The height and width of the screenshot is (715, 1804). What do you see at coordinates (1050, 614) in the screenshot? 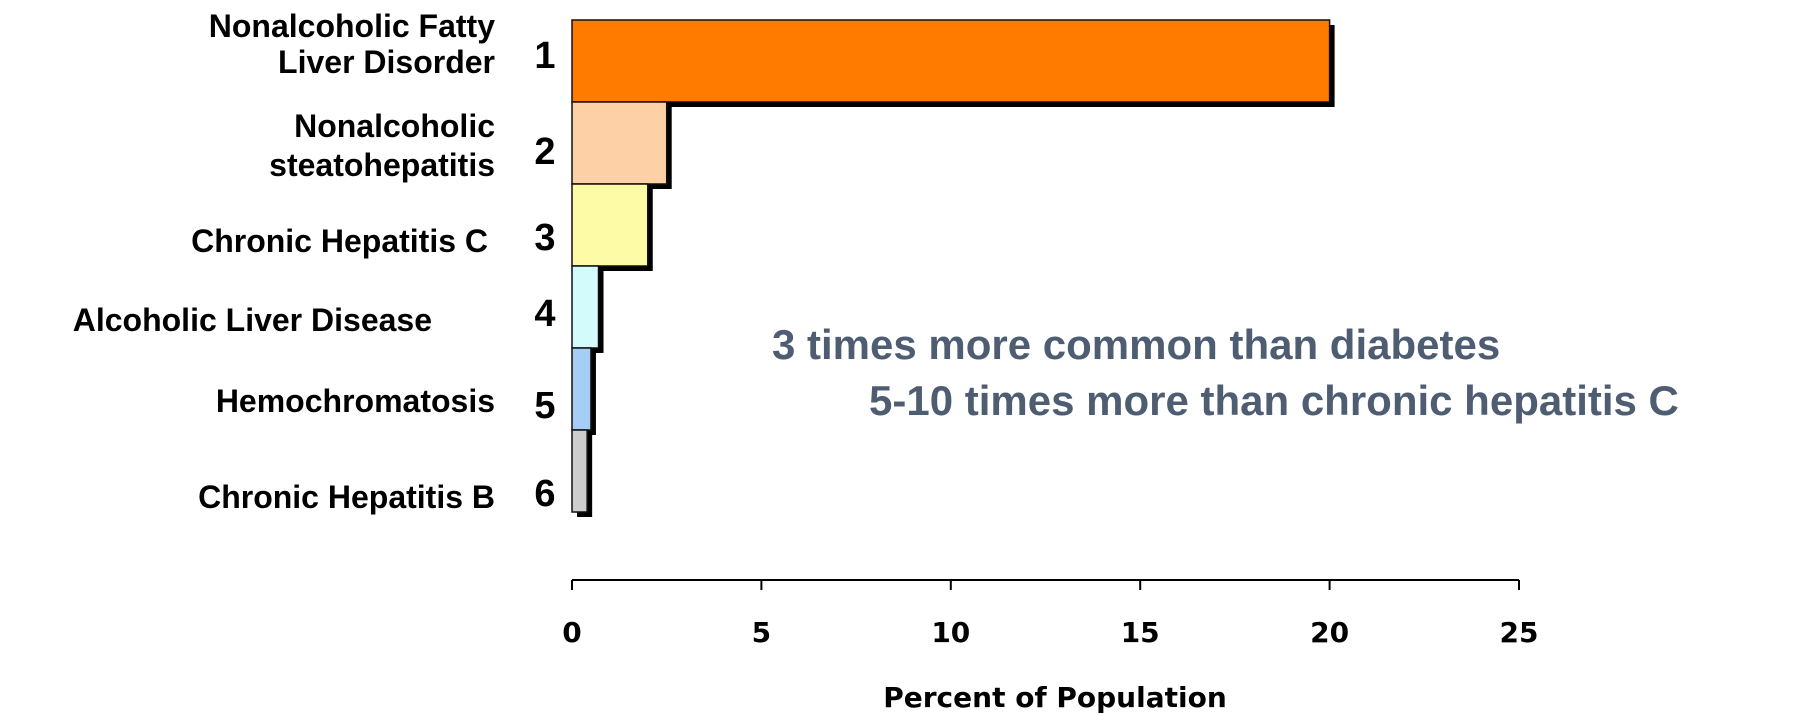
I see `x-axis: 0 5 10 15 20 25` at bounding box center [1050, 614].